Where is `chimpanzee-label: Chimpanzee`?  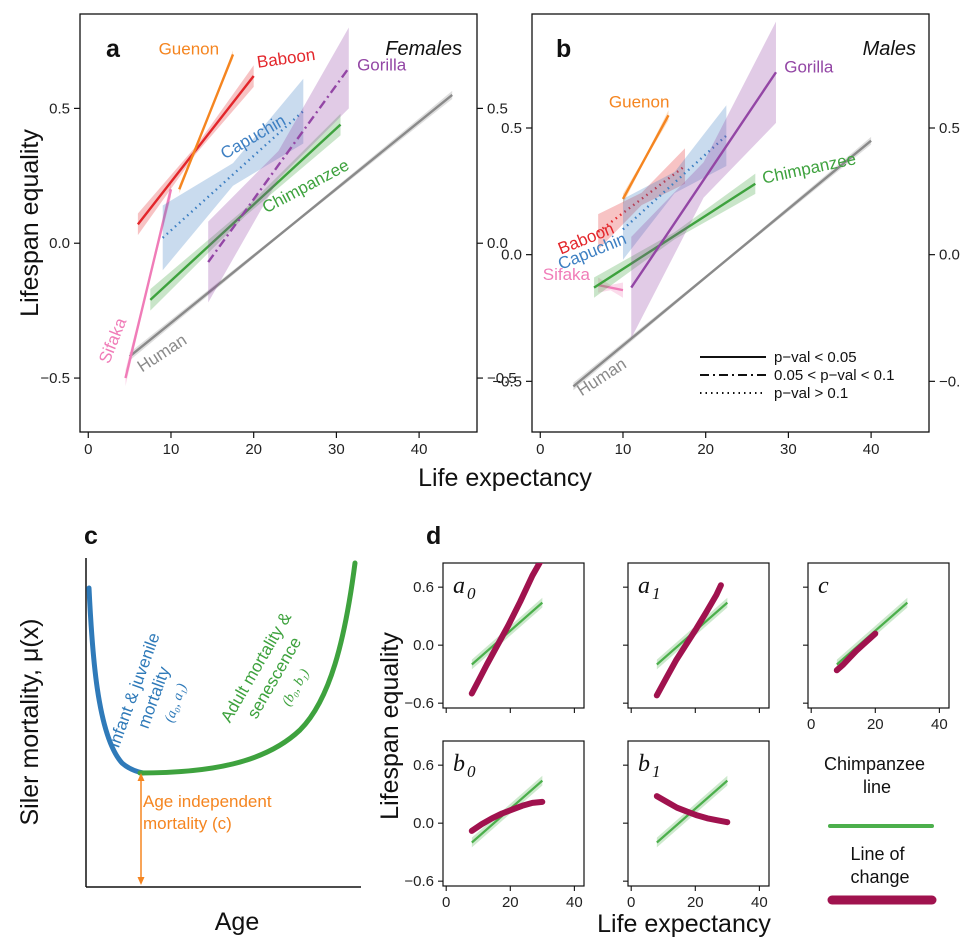
chimpanzee-label: Chimpanzee is located at coordinates (808, 168).